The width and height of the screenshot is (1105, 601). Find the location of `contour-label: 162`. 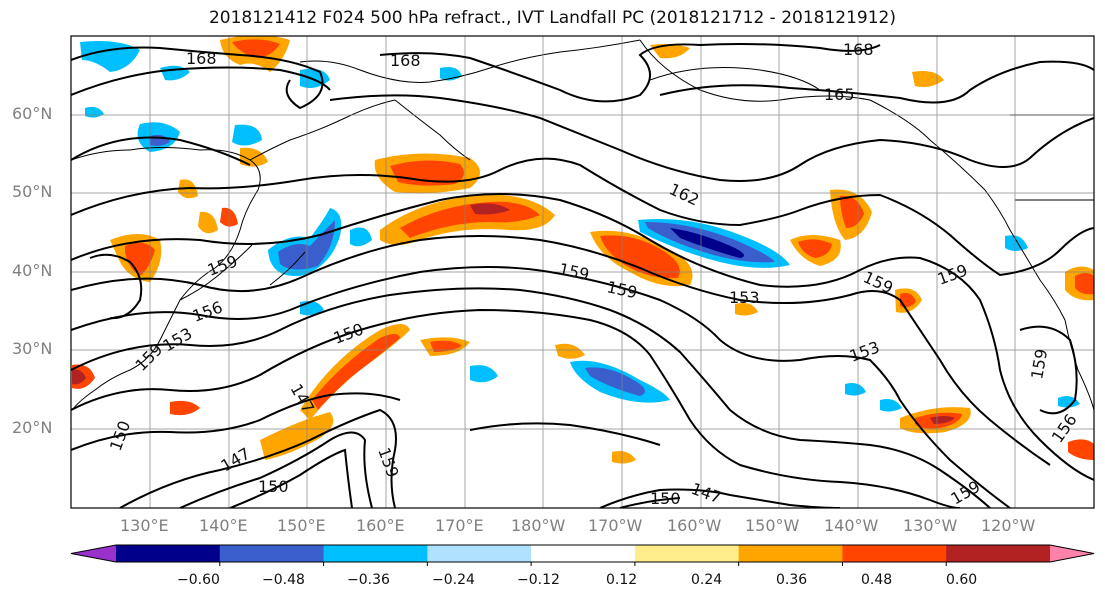

contour-label: 162 is located at coordinates (684, 194).